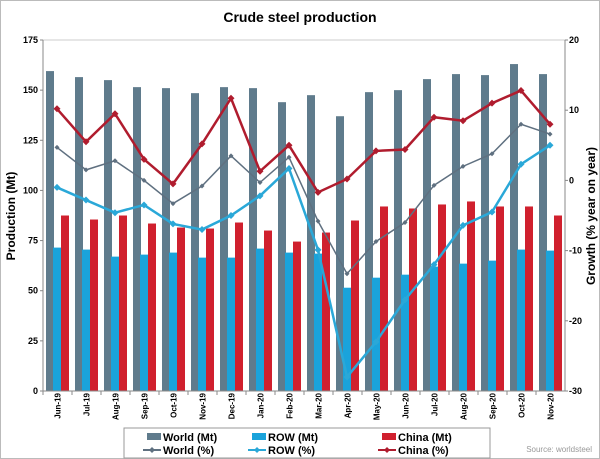  What do you see at coordinates (559, 449) in the screenshot?
I see `source-note: Source: worldsteel` at bounding box center [559, 449].